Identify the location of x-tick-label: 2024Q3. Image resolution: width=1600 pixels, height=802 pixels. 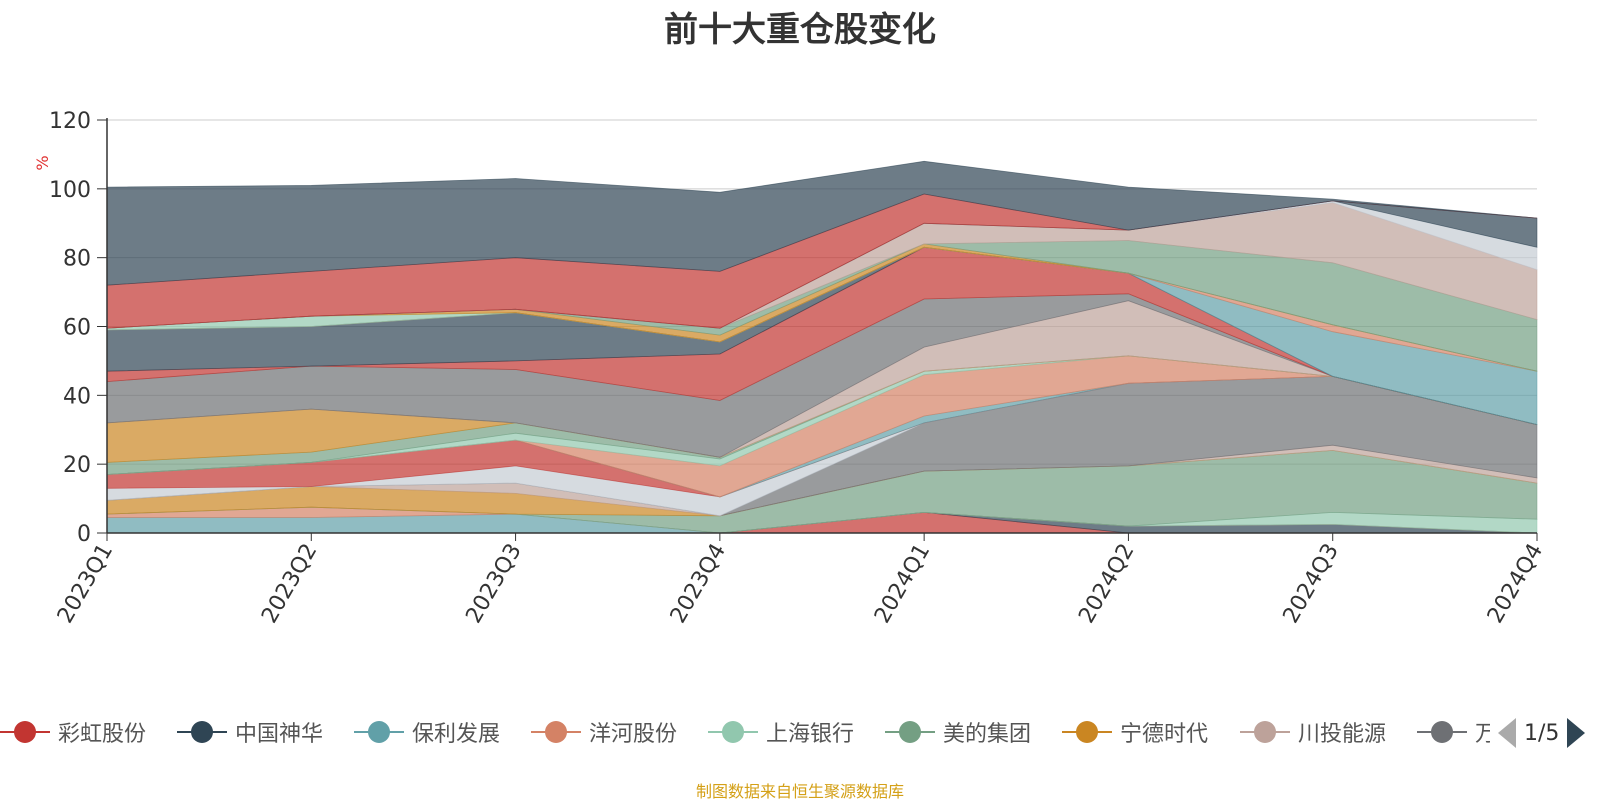
(1311, 584).